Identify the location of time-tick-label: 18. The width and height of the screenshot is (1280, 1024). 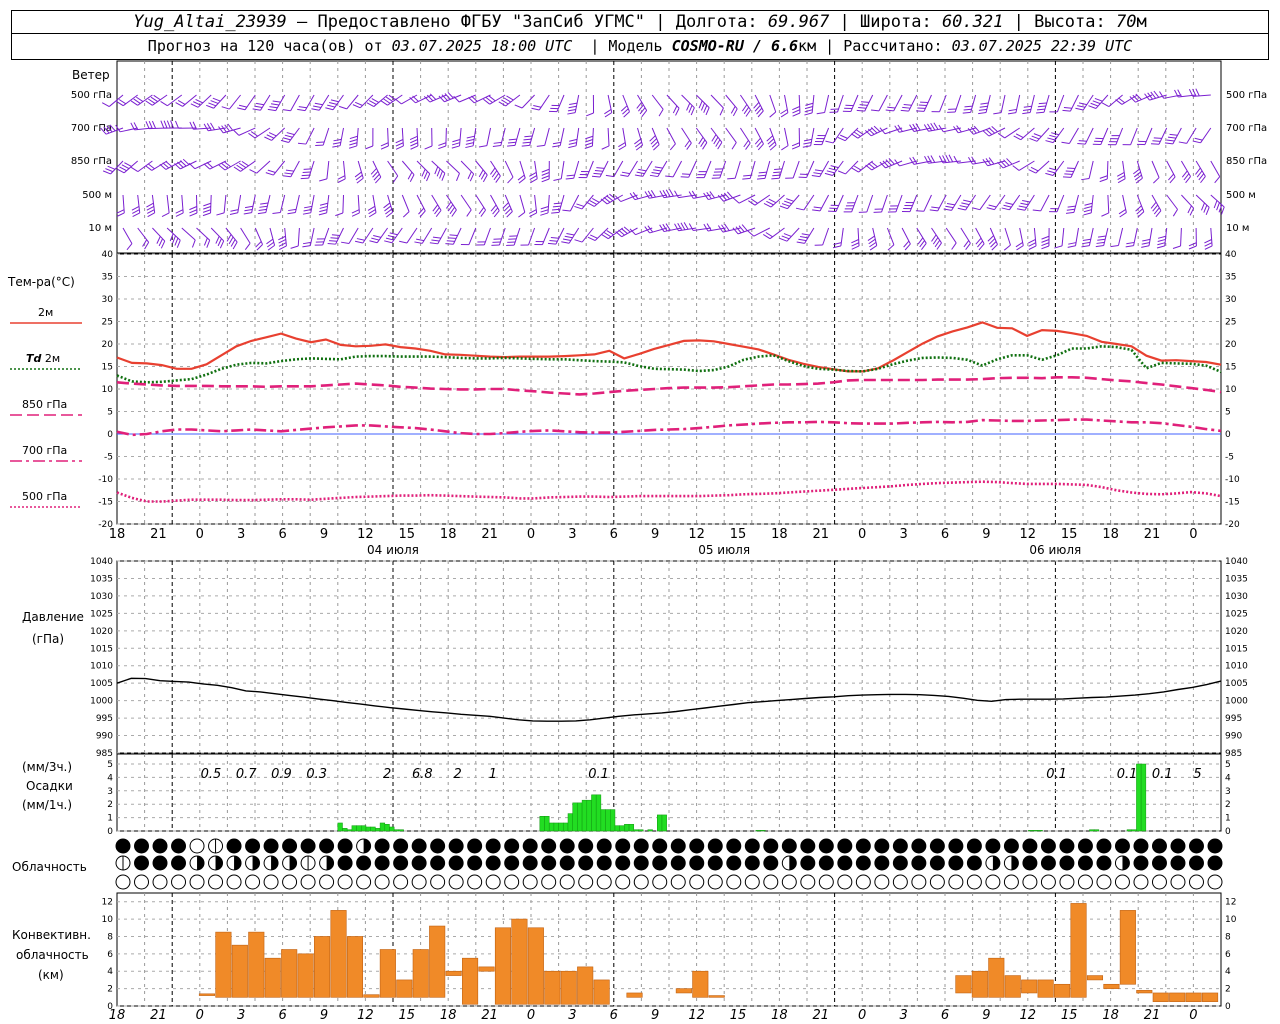
(1110, 534).